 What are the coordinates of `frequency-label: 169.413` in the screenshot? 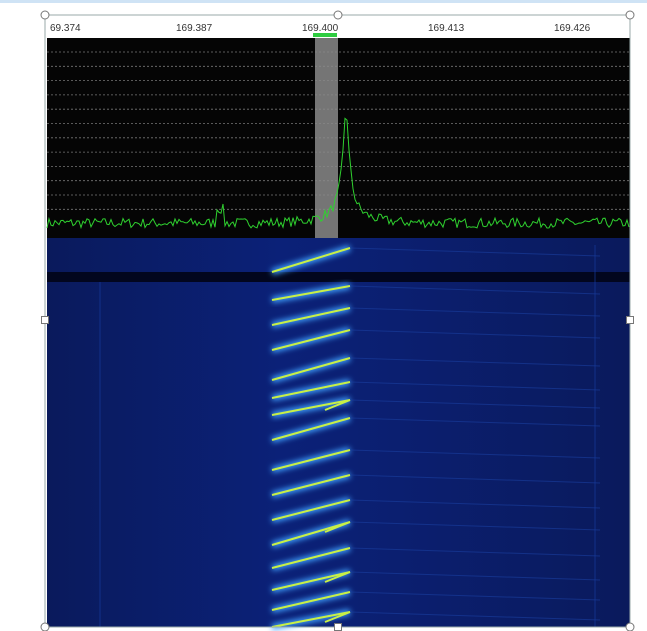 It's located at (446, 28).